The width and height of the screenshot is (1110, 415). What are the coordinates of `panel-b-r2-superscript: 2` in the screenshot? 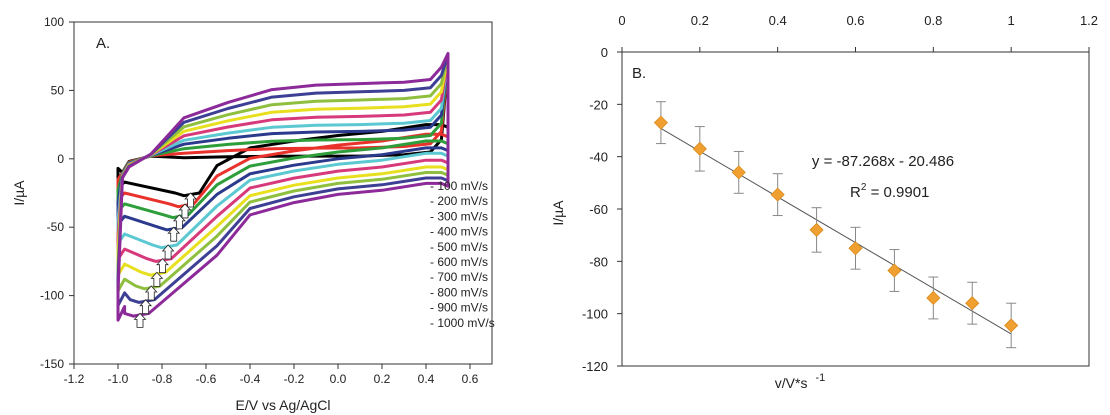 It's located at (864, 187).